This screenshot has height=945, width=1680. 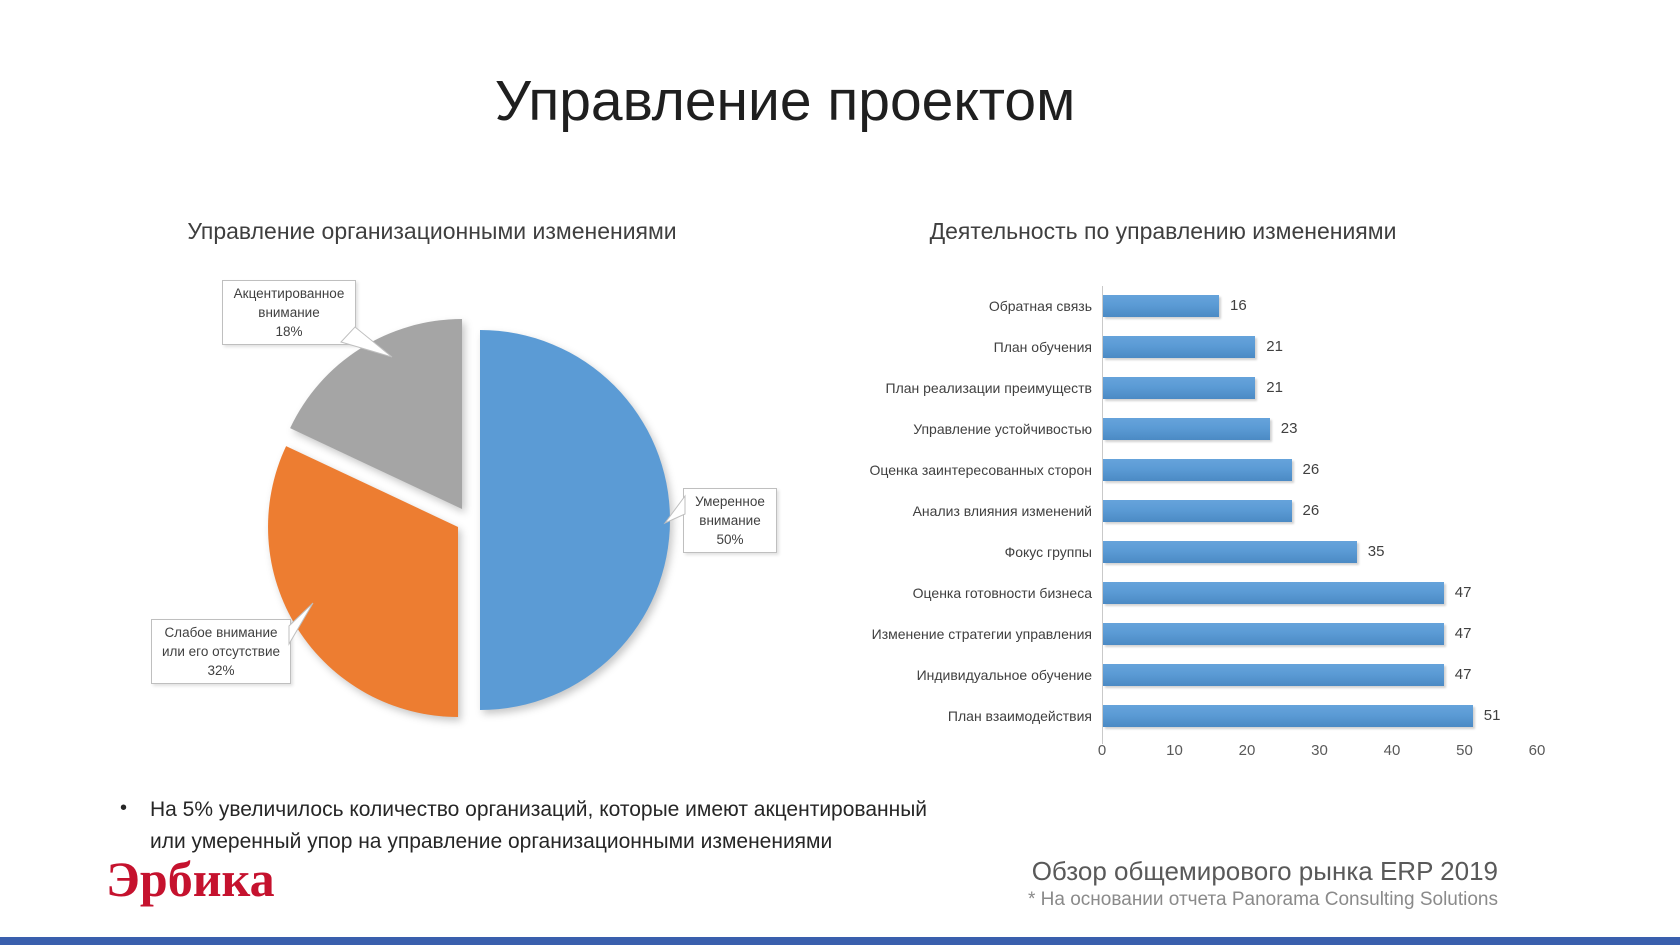 I want to click on pie-callout-weak: Слабое внимание или его отсутствие 32%, so click(x=221, y=651).